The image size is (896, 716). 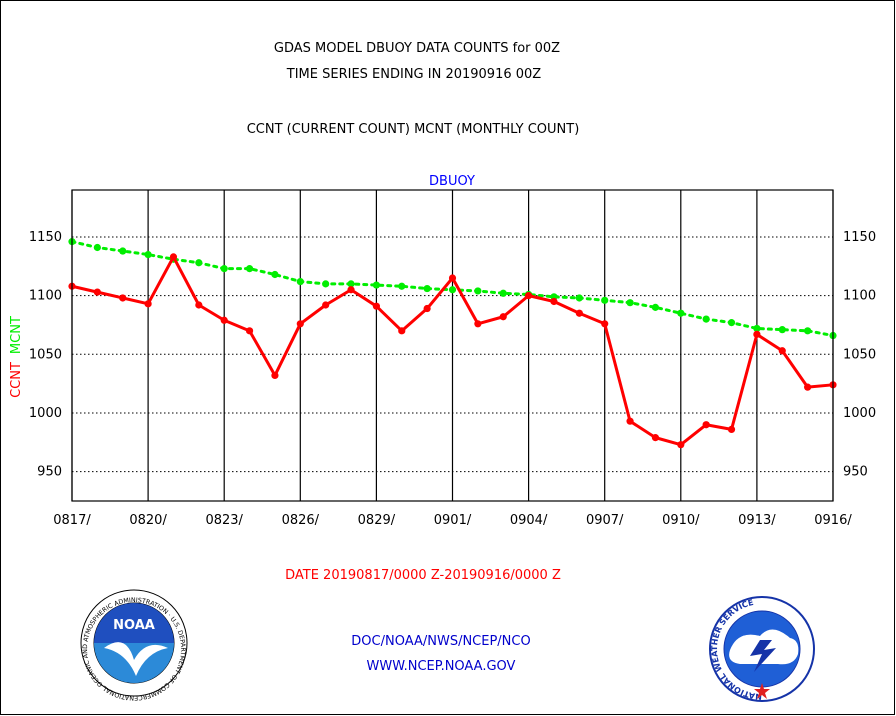 I want to click on chart-title-line2: TIME SERIES ENDING IN 20190916 00Z, so click(x=414, y=74).